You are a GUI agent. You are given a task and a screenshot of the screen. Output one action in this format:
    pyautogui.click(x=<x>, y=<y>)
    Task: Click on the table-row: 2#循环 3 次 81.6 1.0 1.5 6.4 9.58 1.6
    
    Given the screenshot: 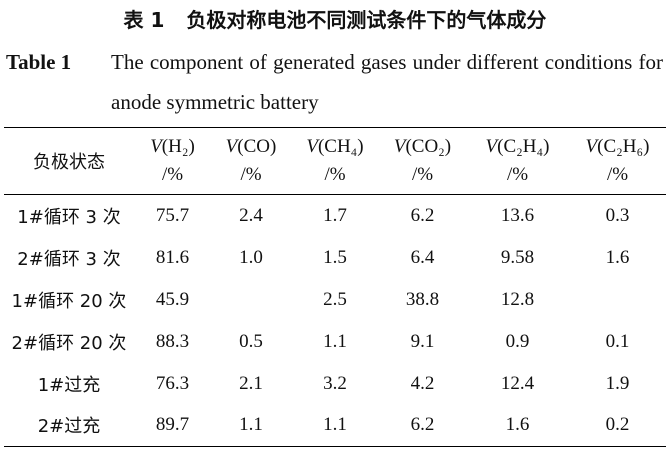 What is the action you would take?
    pyautogui.click(x=335, y=258)
    